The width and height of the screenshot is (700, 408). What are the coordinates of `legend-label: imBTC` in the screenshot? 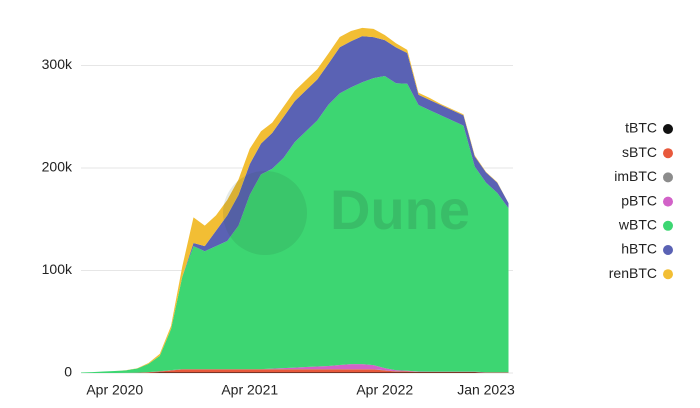 It's located at (635, 176).